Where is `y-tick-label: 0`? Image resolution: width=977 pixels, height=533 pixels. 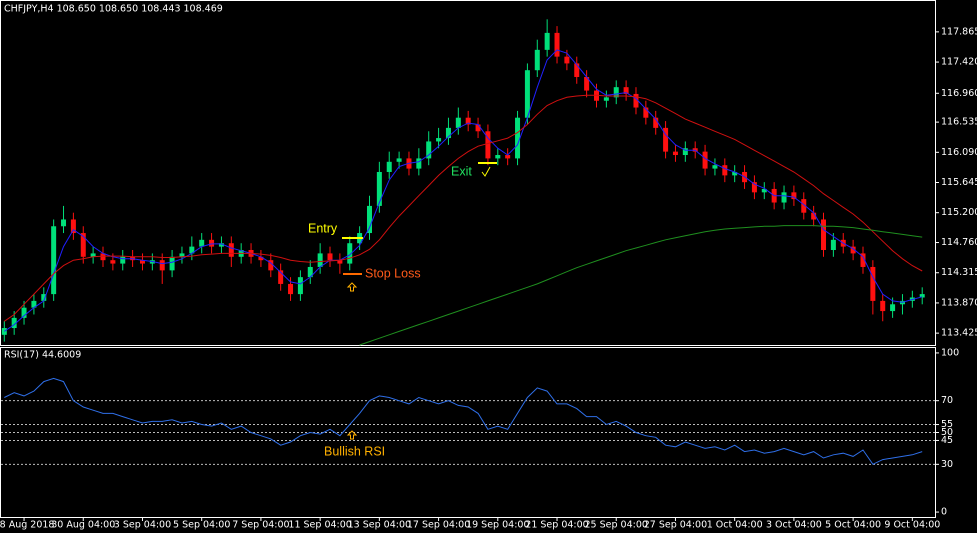 y-tick-label: 0 is located at coordinates (944, 512).